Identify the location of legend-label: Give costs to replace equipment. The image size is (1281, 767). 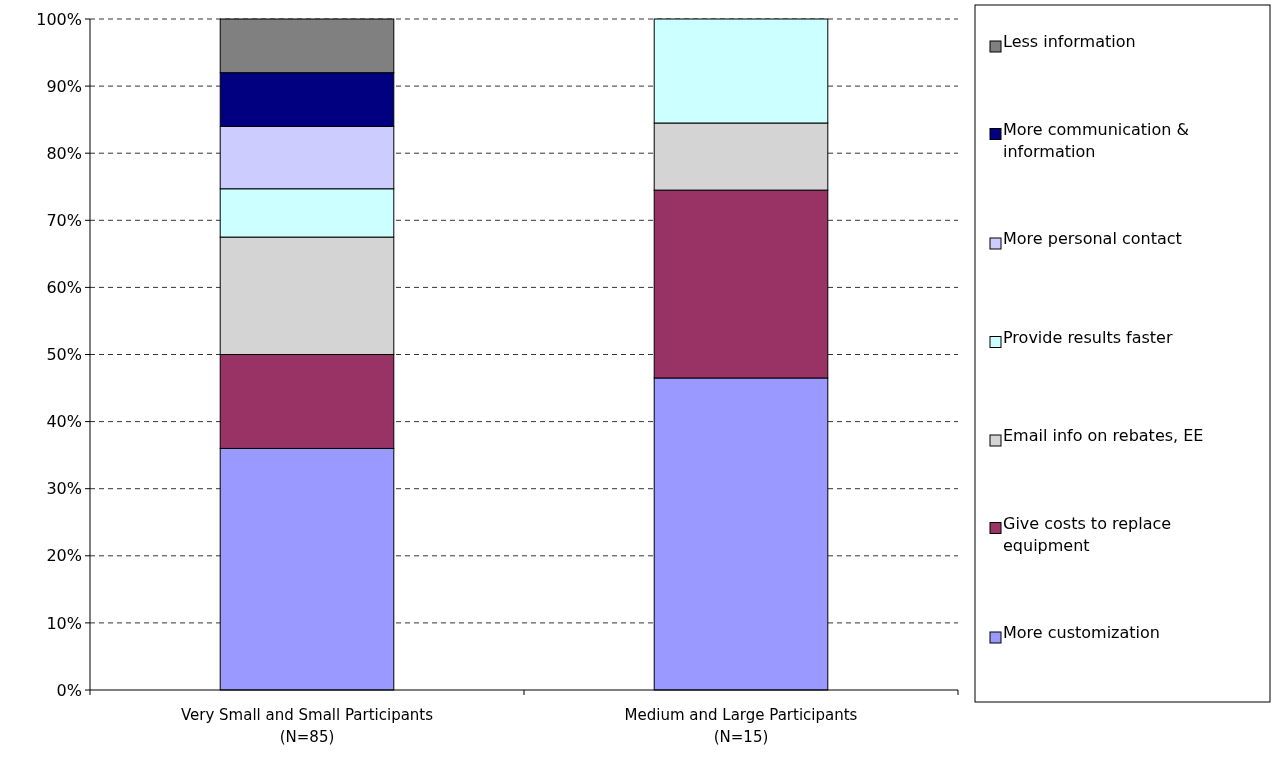
(1087, 534).